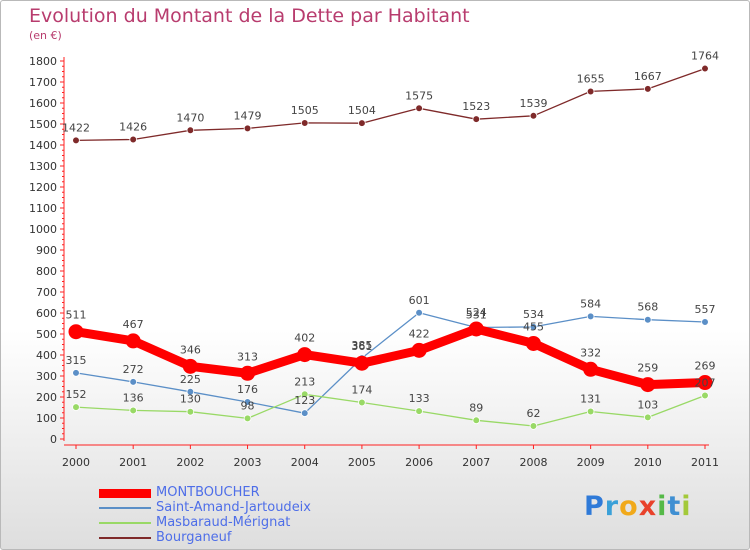 Image resolution: width=750 pixels, height=550 pixels. What do you see at coordinates (247, 356) in the screenshot?
I see `data-label: 313` at bounding box center [247, 356].